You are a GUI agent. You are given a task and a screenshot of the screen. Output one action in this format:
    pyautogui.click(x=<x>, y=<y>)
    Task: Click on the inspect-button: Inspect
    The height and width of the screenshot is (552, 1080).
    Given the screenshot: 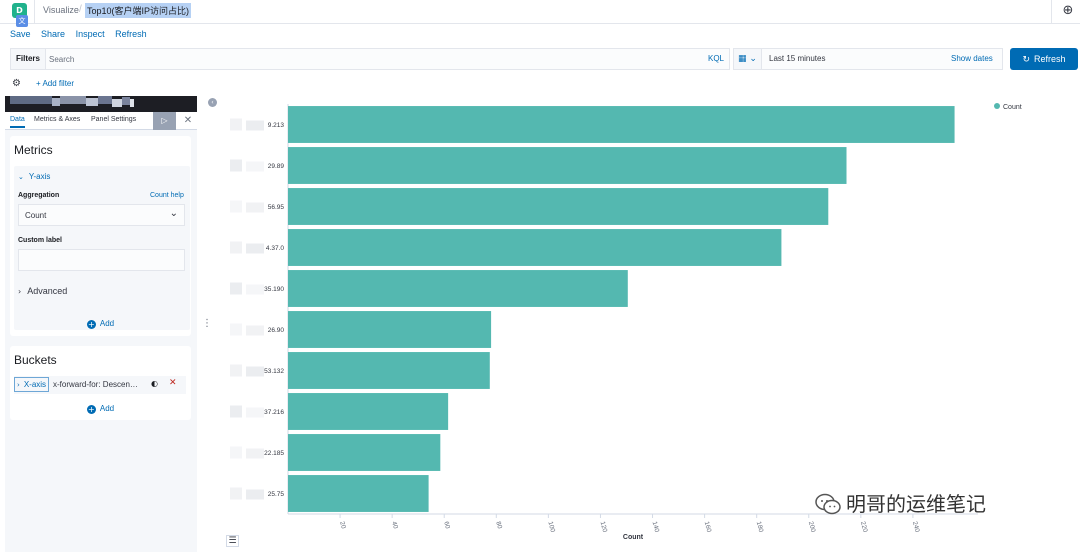 What is the action you would take?
    pyautogui.click(x=90, y=34)
    